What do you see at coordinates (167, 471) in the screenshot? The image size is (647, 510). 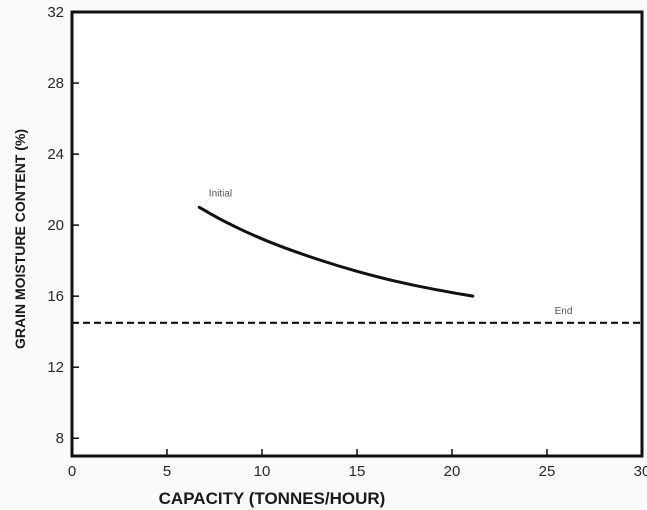 I see `x-tick-label: 5` at bounding box center [167, 471].